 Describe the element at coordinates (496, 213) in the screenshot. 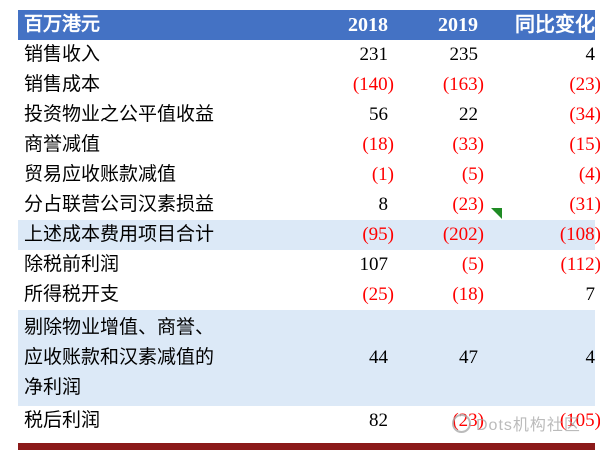

I see `green-flag-icon` at that location.